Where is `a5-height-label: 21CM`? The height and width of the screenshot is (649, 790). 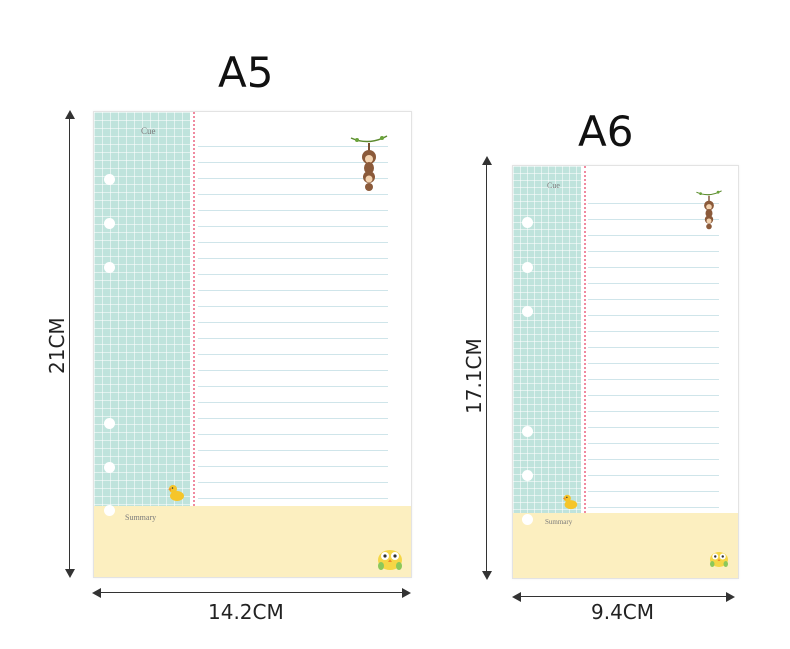
a5-height-label: 21CM is located at coordinates (57, 345).